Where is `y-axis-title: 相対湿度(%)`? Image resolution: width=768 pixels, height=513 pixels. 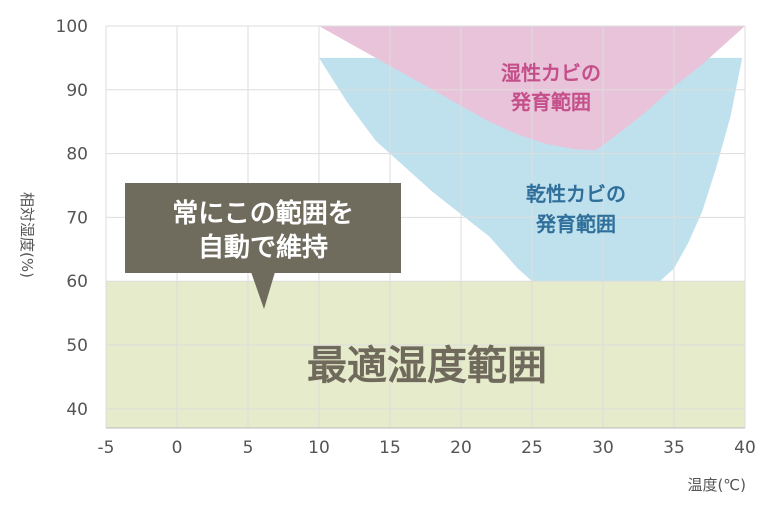
y-axis-title: 相対湿度(%) is located at coordinates (27, 235).